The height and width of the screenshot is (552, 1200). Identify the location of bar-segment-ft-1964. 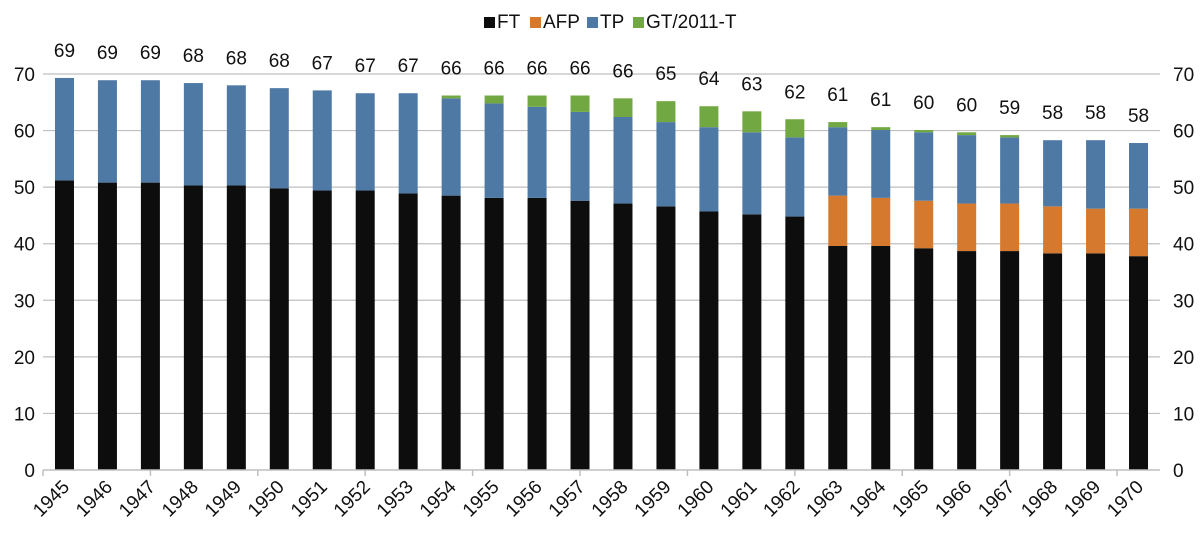
(881, 357).